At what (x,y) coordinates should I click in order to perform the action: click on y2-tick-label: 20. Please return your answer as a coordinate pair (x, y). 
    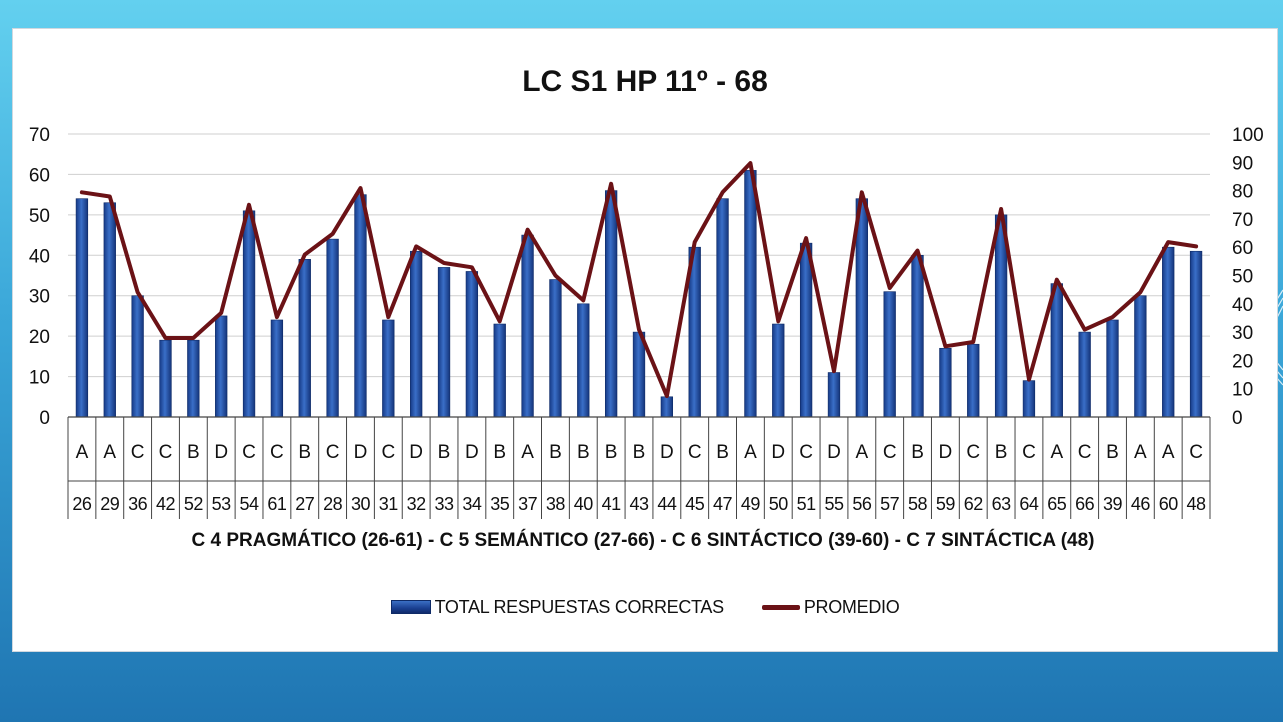
    Looking at the image, I should click on (1242, 361).